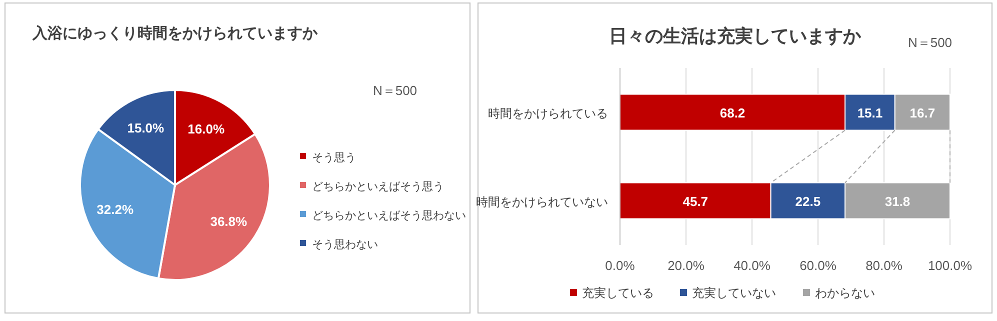 This screenshot has height=321, width=997. Describe the element at coordinates (548, 113) in the screenshot. I see `y-tick-label: 時間をかけられている` at that location.